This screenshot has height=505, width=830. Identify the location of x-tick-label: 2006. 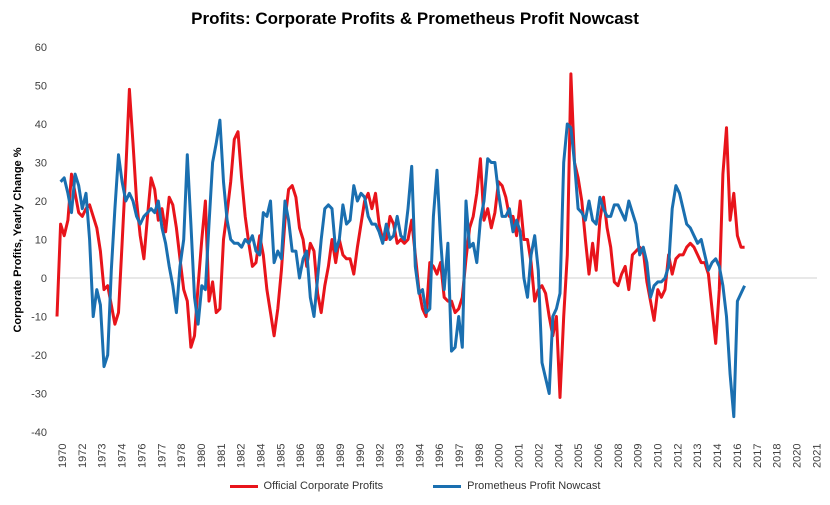
(599, 456).